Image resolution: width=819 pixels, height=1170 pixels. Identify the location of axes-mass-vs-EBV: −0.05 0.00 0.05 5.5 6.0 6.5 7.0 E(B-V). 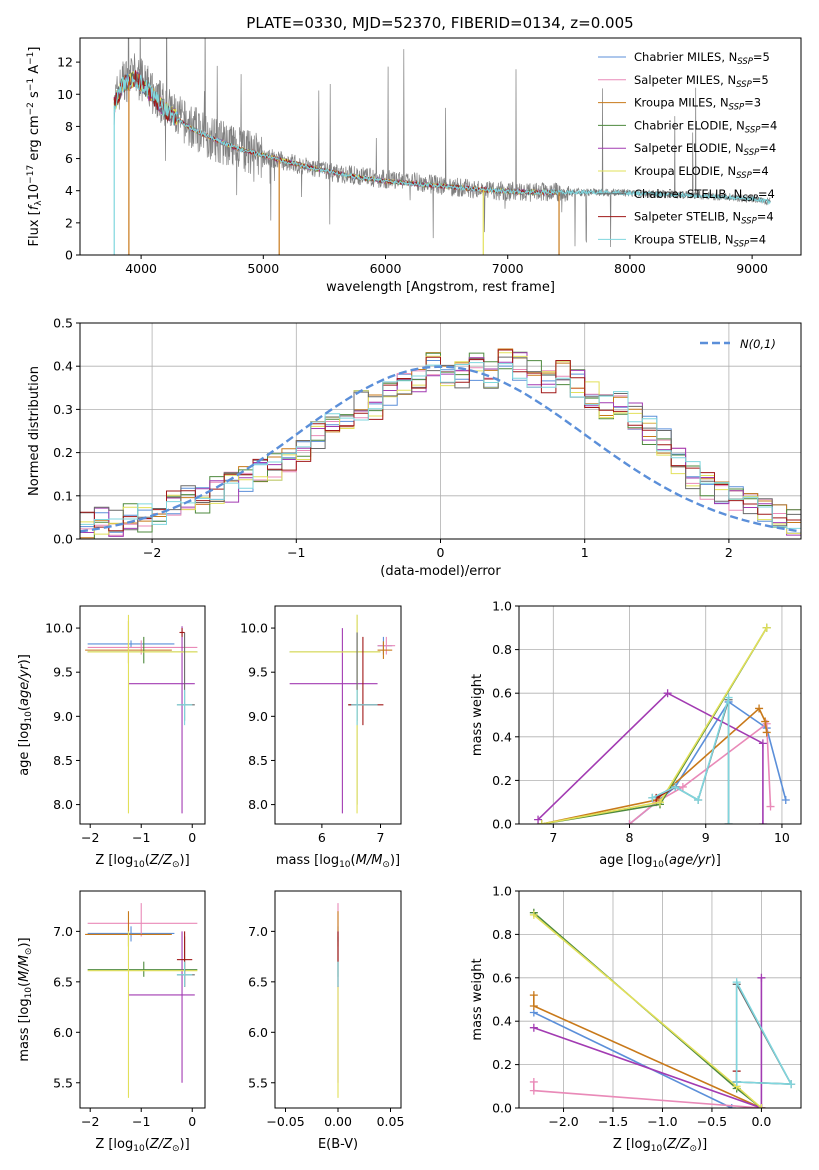
(326, 1021).